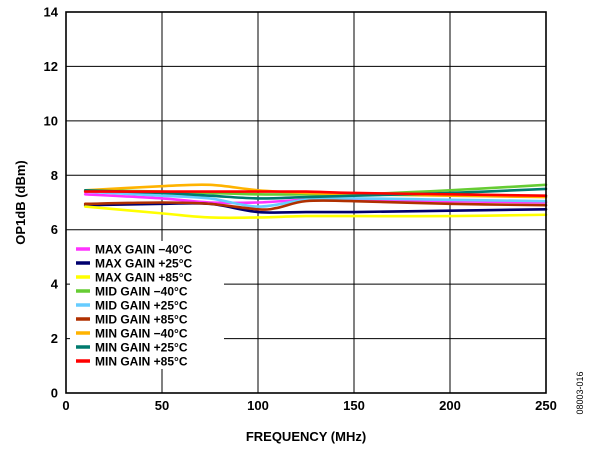  What do you see at coordinates (141, 306) in the screenshot?
I see `legend-entry-label: MID GAIN +25°C` at bounding box center [141, 306].